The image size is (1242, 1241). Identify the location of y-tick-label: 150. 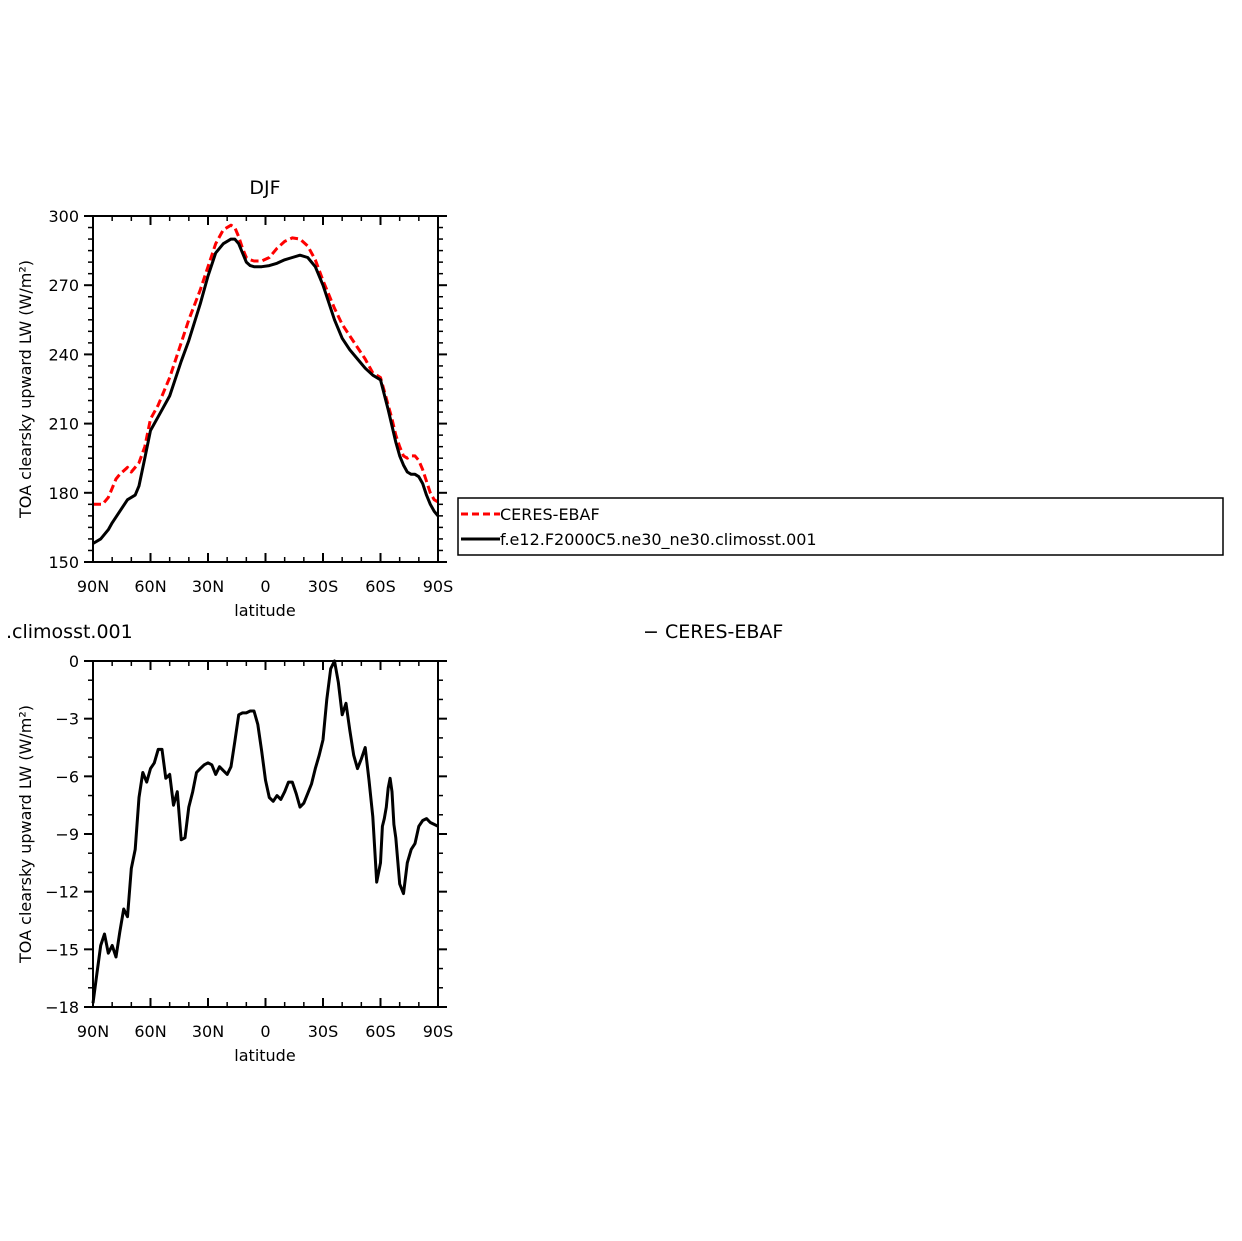
(63, 562).